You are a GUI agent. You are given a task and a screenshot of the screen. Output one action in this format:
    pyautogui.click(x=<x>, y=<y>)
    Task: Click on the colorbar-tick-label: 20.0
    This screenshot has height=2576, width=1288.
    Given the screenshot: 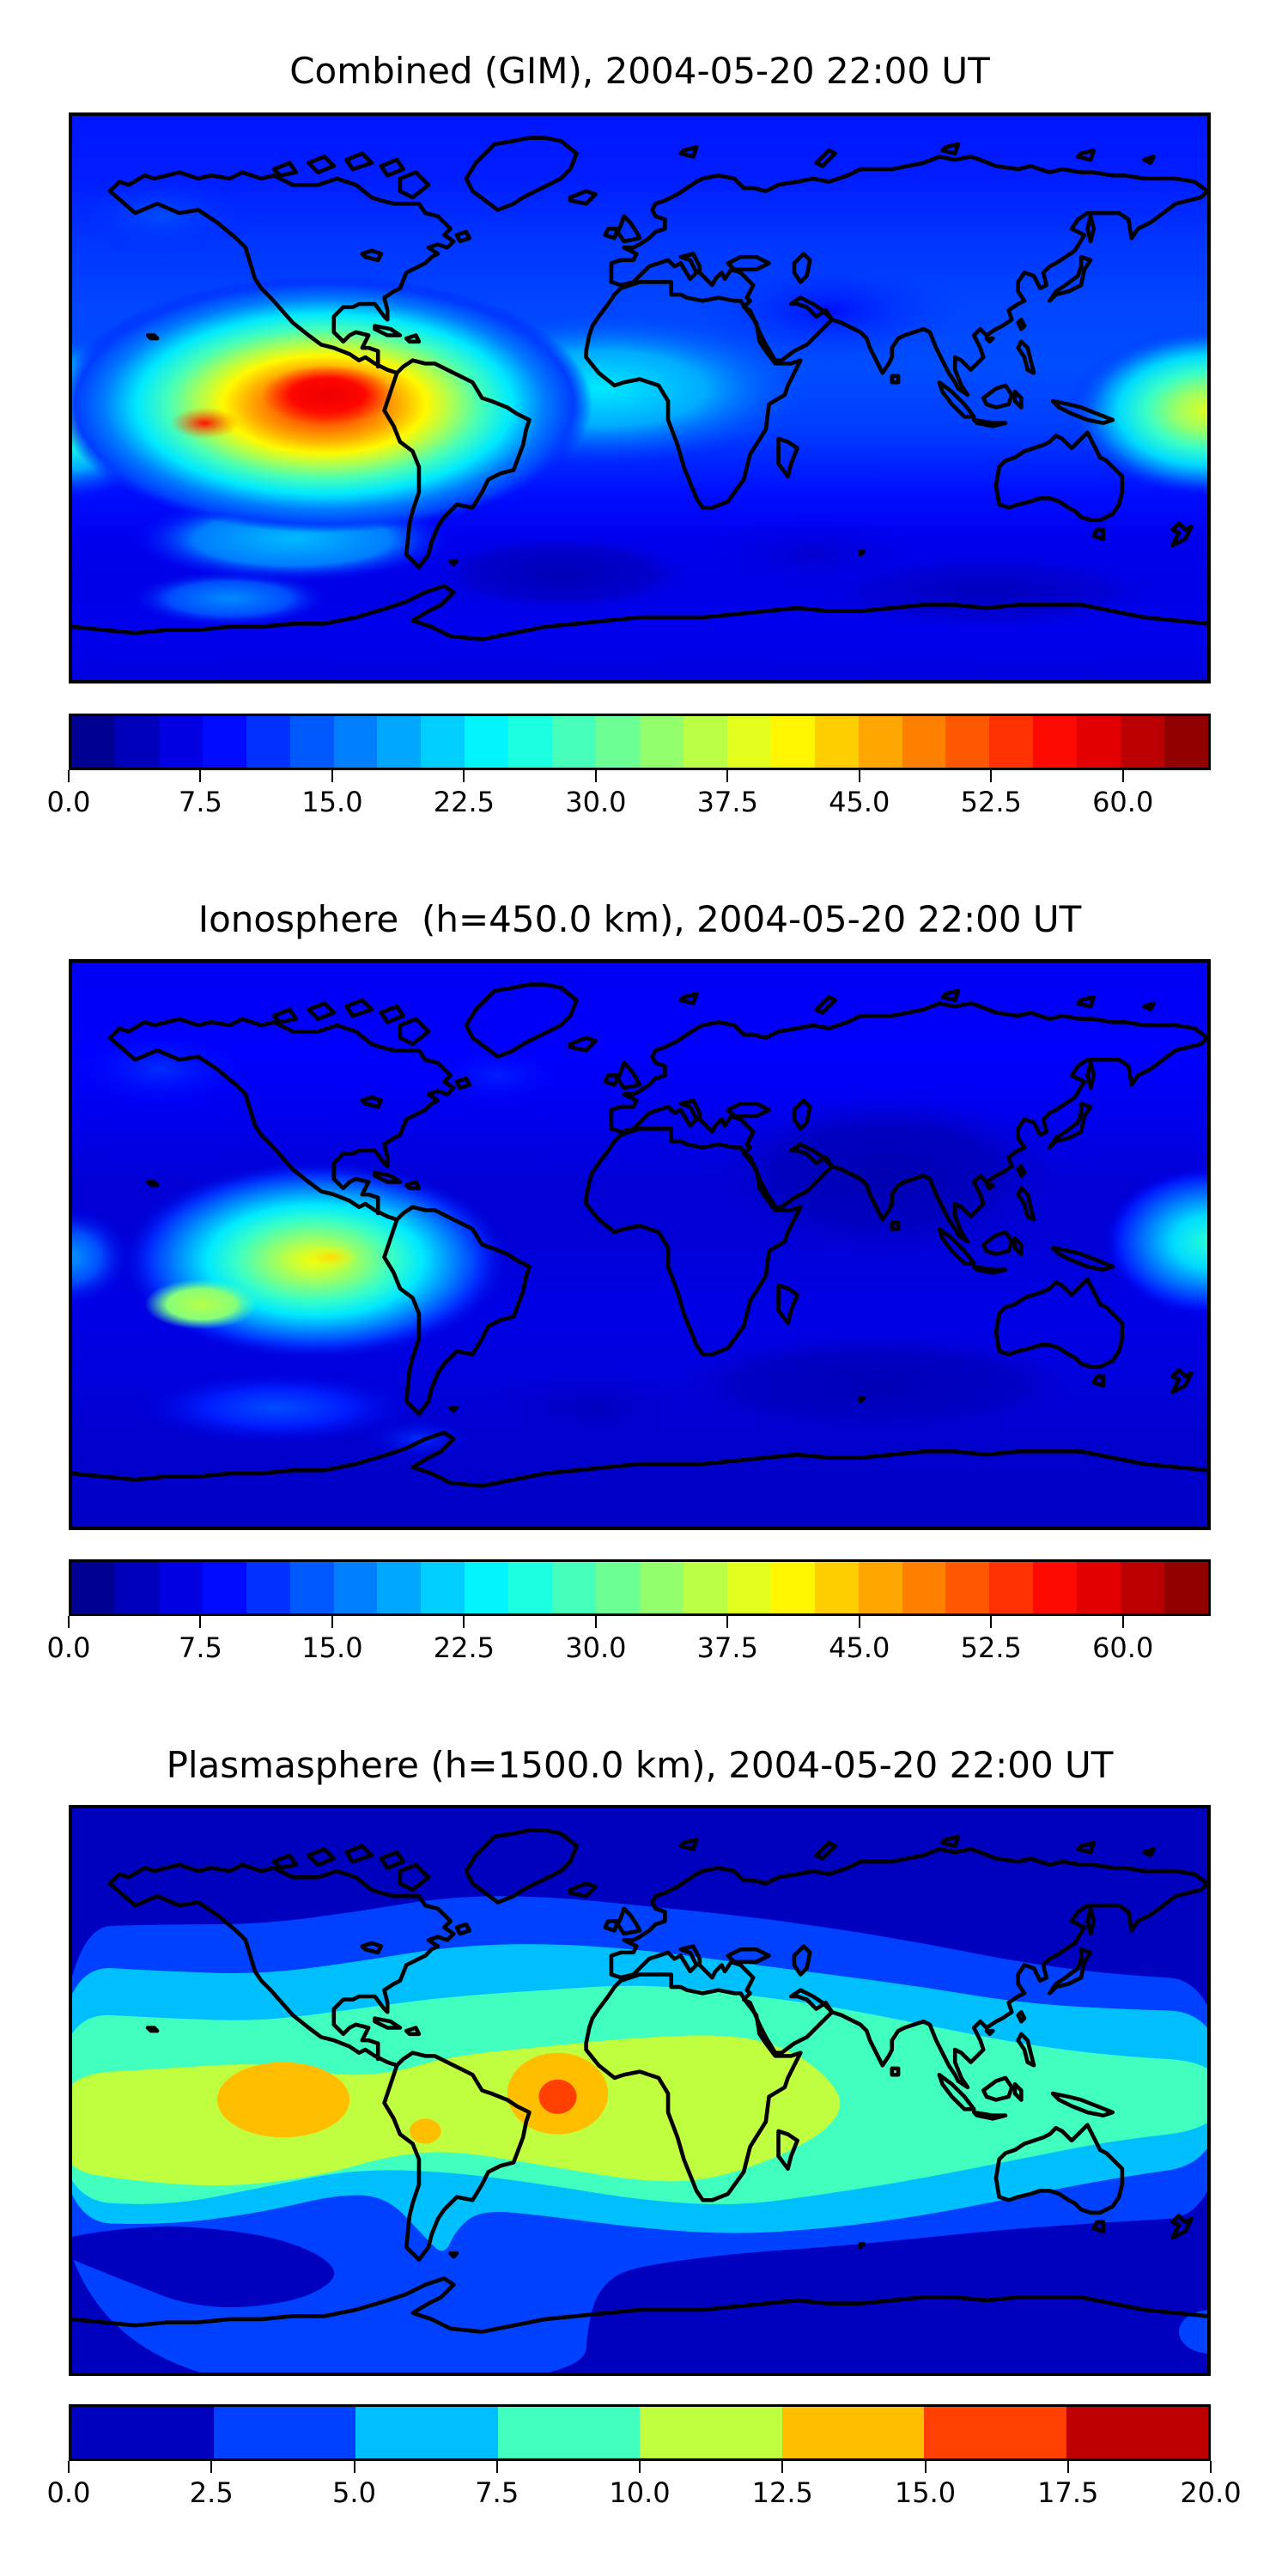 What is the action you would take?
    pyautogui.click(x=1211, y=2492)
    